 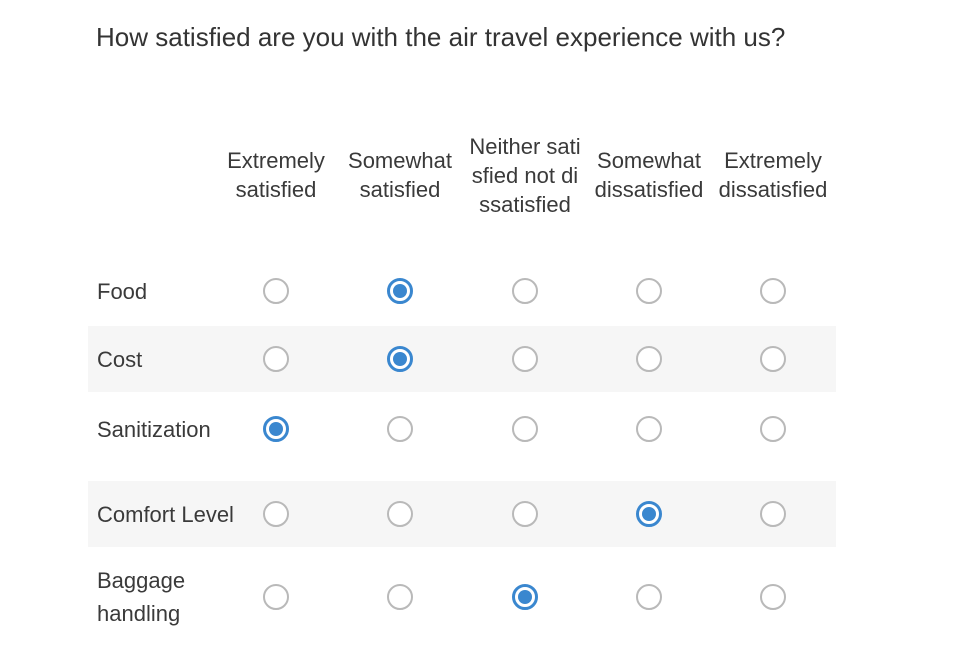 I want to click on column-header-extremely-satisfied: Extremely satisfied, so click(x=276, y=175).